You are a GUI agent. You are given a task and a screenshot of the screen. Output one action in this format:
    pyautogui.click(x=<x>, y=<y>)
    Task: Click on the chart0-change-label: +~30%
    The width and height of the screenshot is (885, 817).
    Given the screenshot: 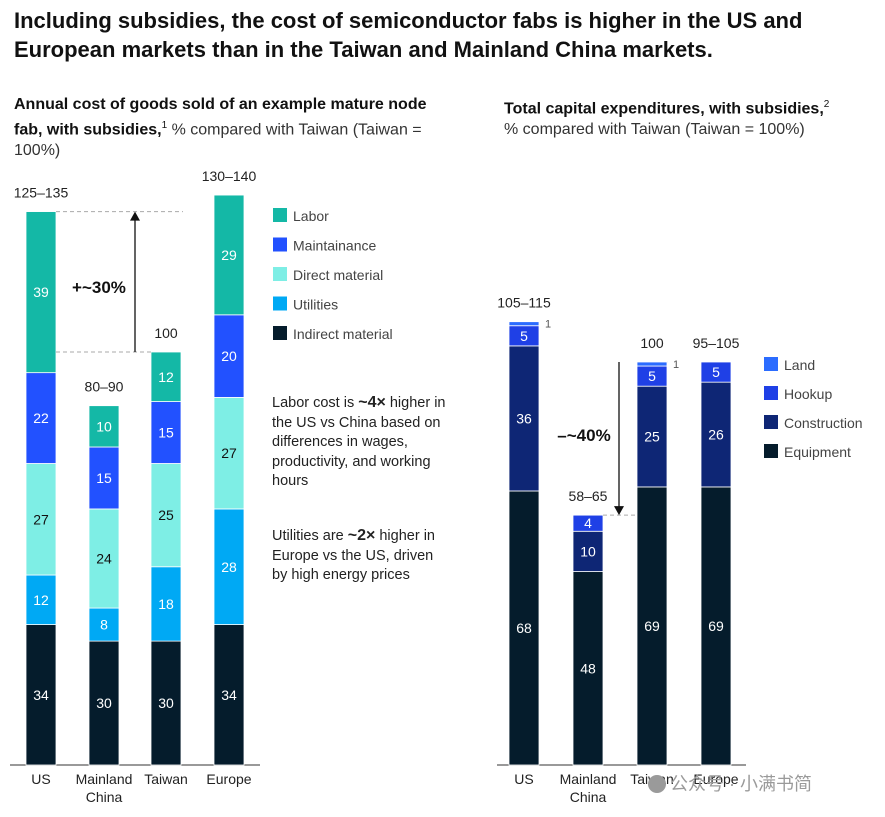 What is the action you would take?
    pyautogui.click(x=99, y=287)
    